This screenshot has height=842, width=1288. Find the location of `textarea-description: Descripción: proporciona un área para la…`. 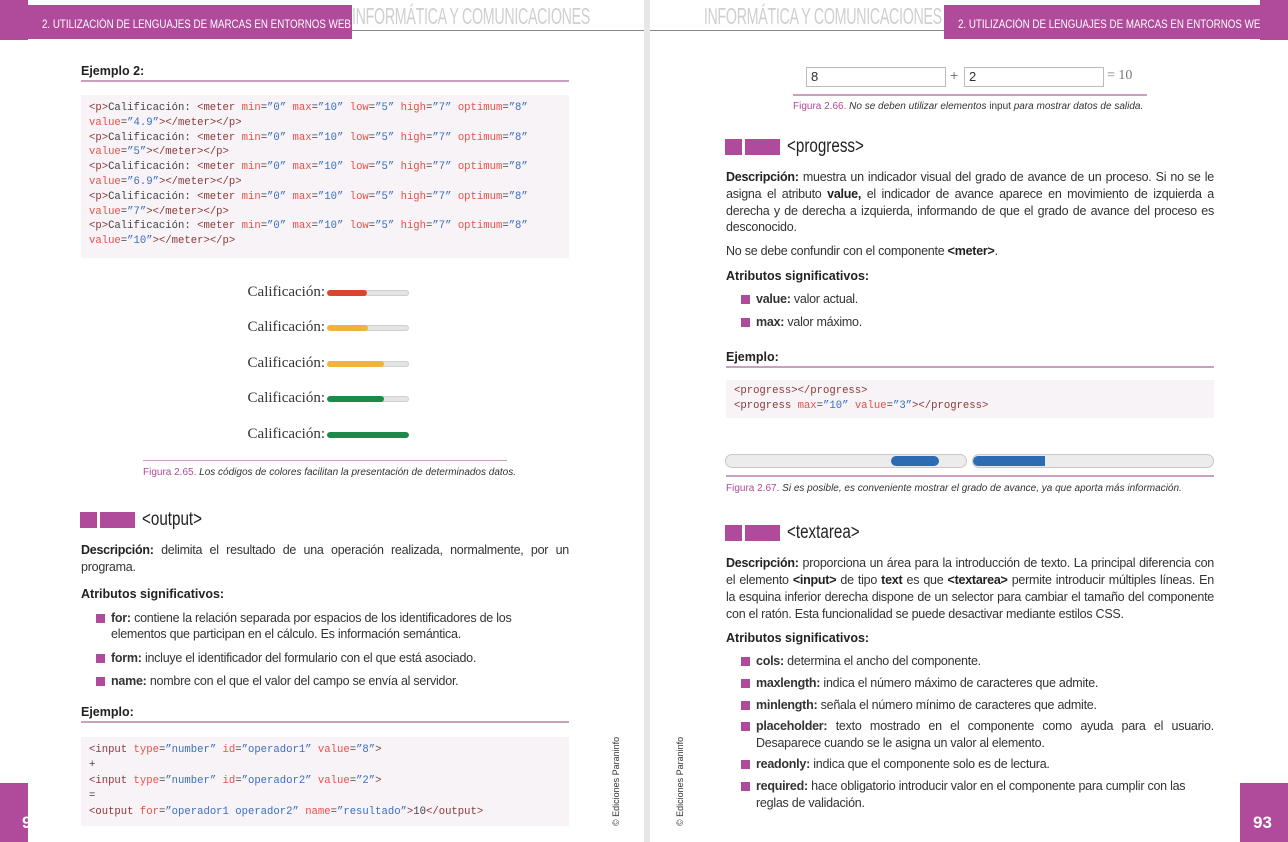

textarea-description: Descripción: proporciona un área para la… is located at coordinates (970, 588).